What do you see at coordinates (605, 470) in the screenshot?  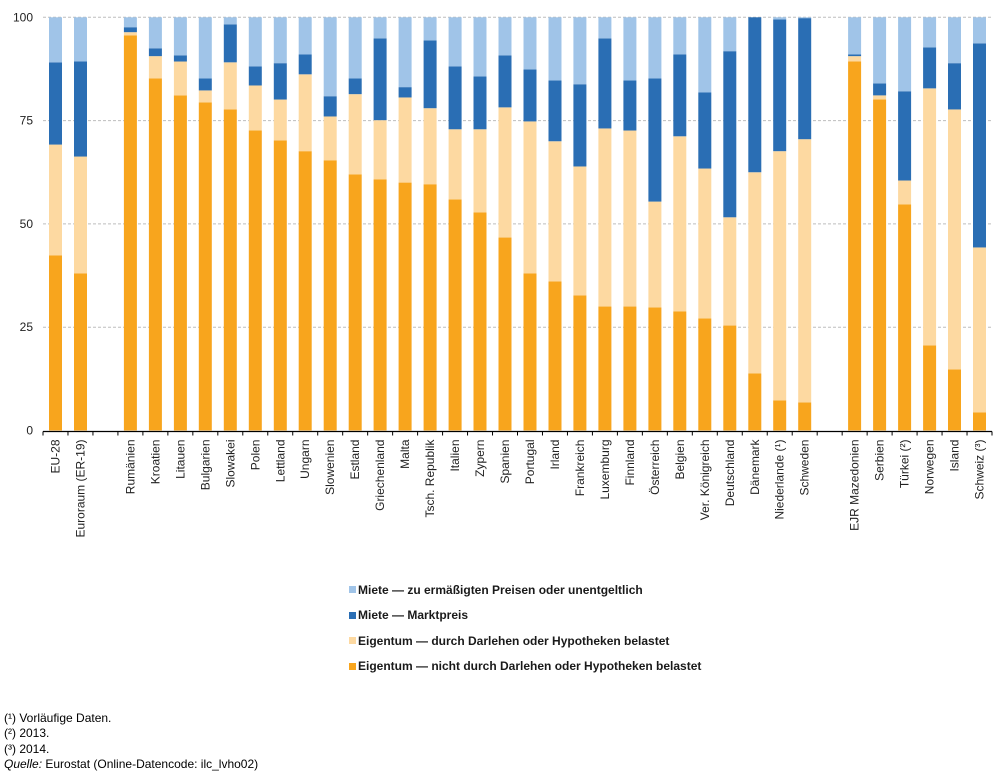 I see `x-tick-label: Luxemburg` at bounding box center [605, 470].